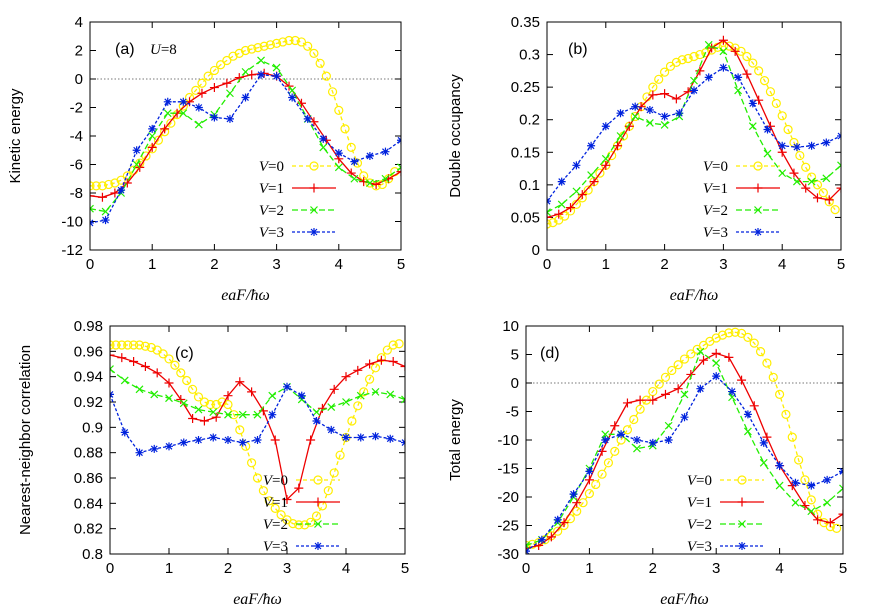 This screenshot has width=872, height=610. I want to click on y-axis-label: Nearest-neighbor correlation, so click(25, 440).